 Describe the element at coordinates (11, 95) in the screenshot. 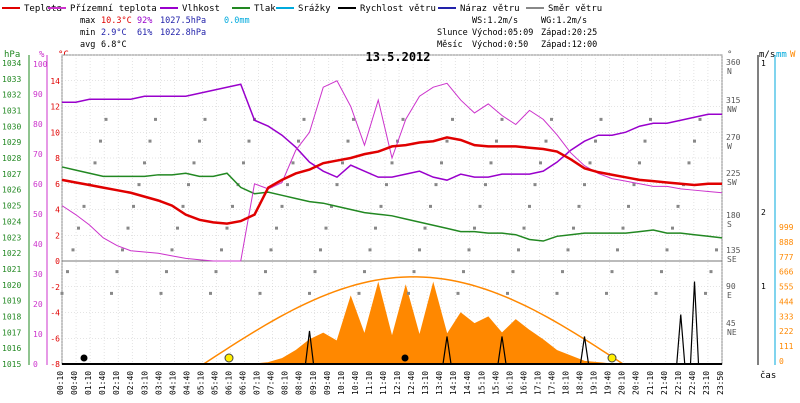

I see `ytick-hpa: 1032` at that location.